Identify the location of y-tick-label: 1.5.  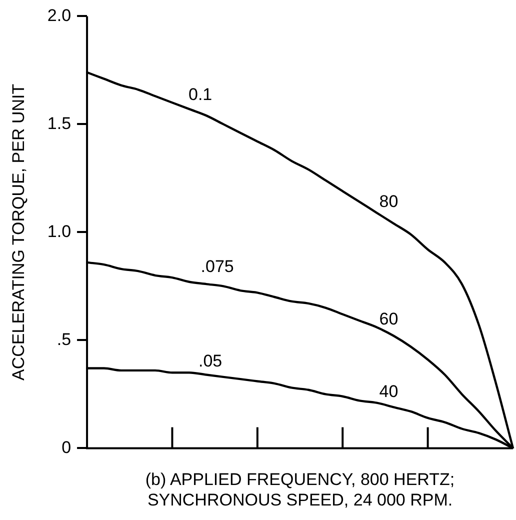
(59, 123).